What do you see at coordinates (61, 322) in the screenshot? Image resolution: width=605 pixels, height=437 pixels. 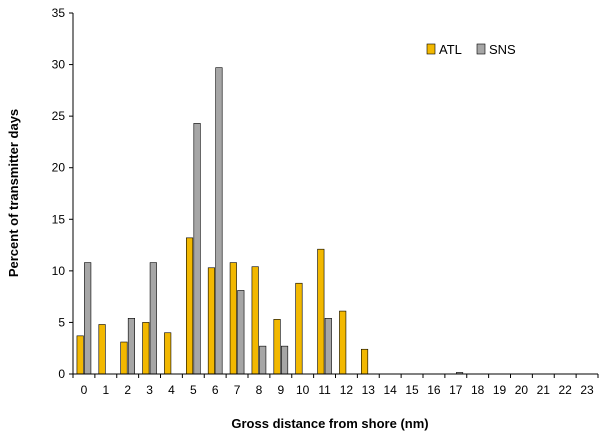 I see `y-tick-label: 5` at bounding box center [61, 322].